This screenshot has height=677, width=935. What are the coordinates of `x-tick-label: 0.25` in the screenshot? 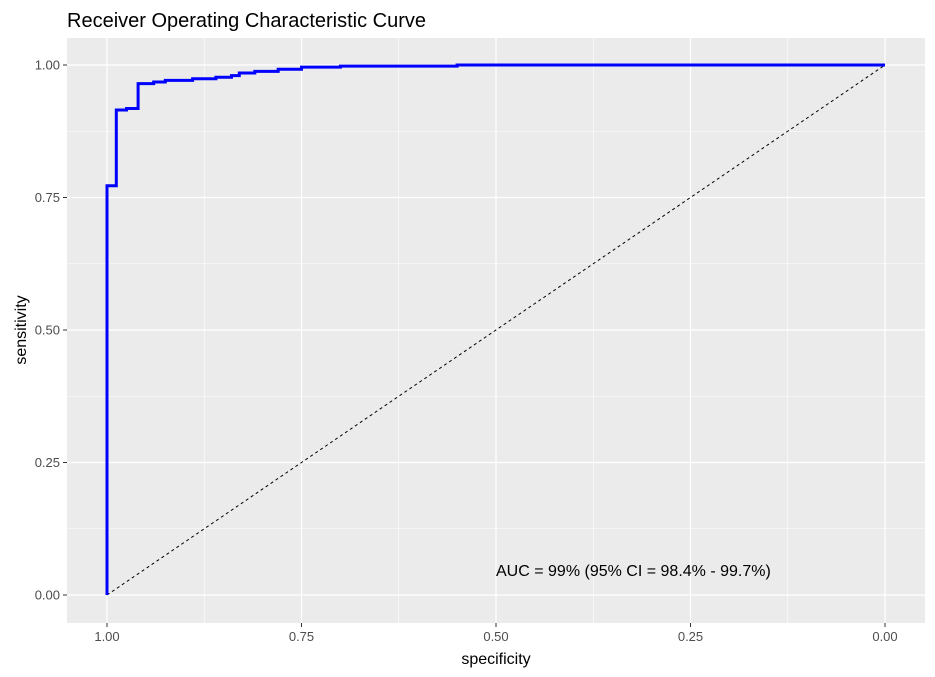 It's located at (690, 636).